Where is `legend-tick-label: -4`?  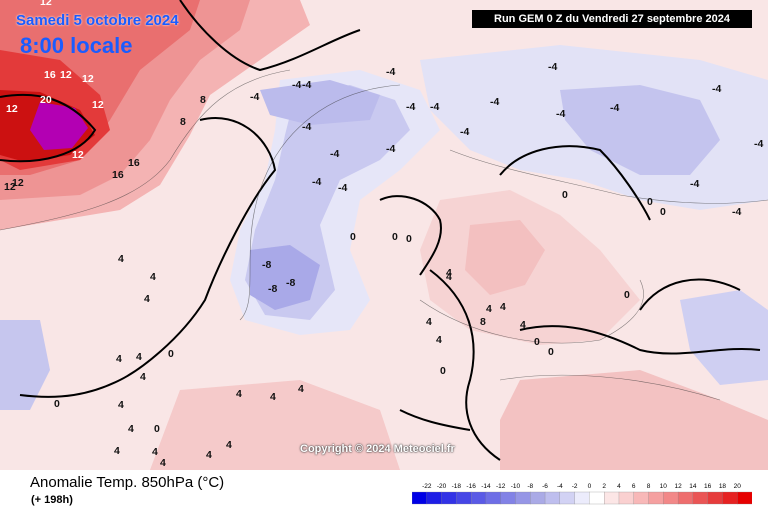 legend-tick-label: -4 is located at coordinates (560, 486).